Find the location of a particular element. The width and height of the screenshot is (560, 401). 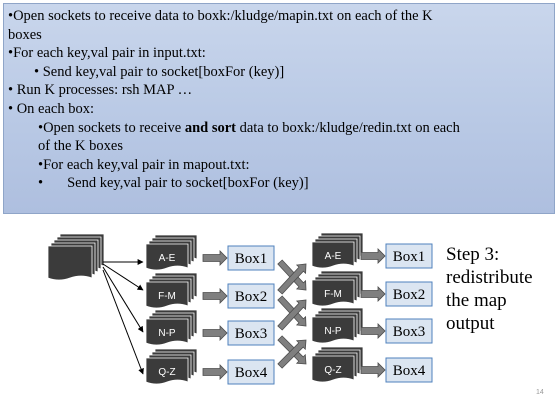

step-caption-line: redistribute is located at coordinates (501, 277).